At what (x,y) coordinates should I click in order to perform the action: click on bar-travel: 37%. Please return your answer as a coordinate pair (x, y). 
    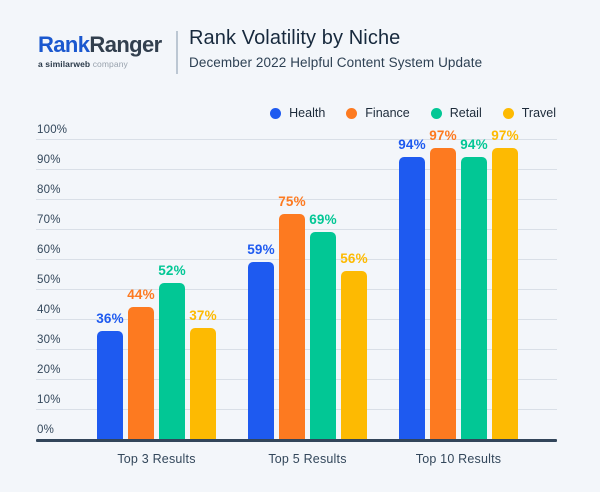
    Looking at the image, I should click on (203, 373).